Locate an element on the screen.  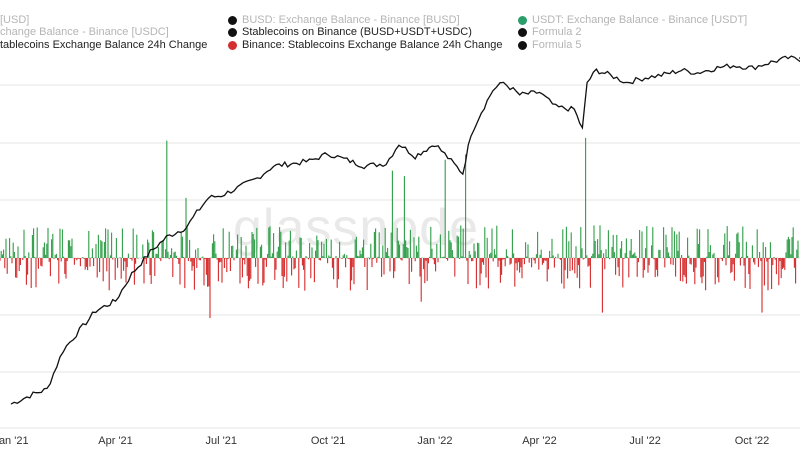
legend-label: Stablecoins on Binance (BUSD+USDT+USDC) is located at coordinates (357, 32).